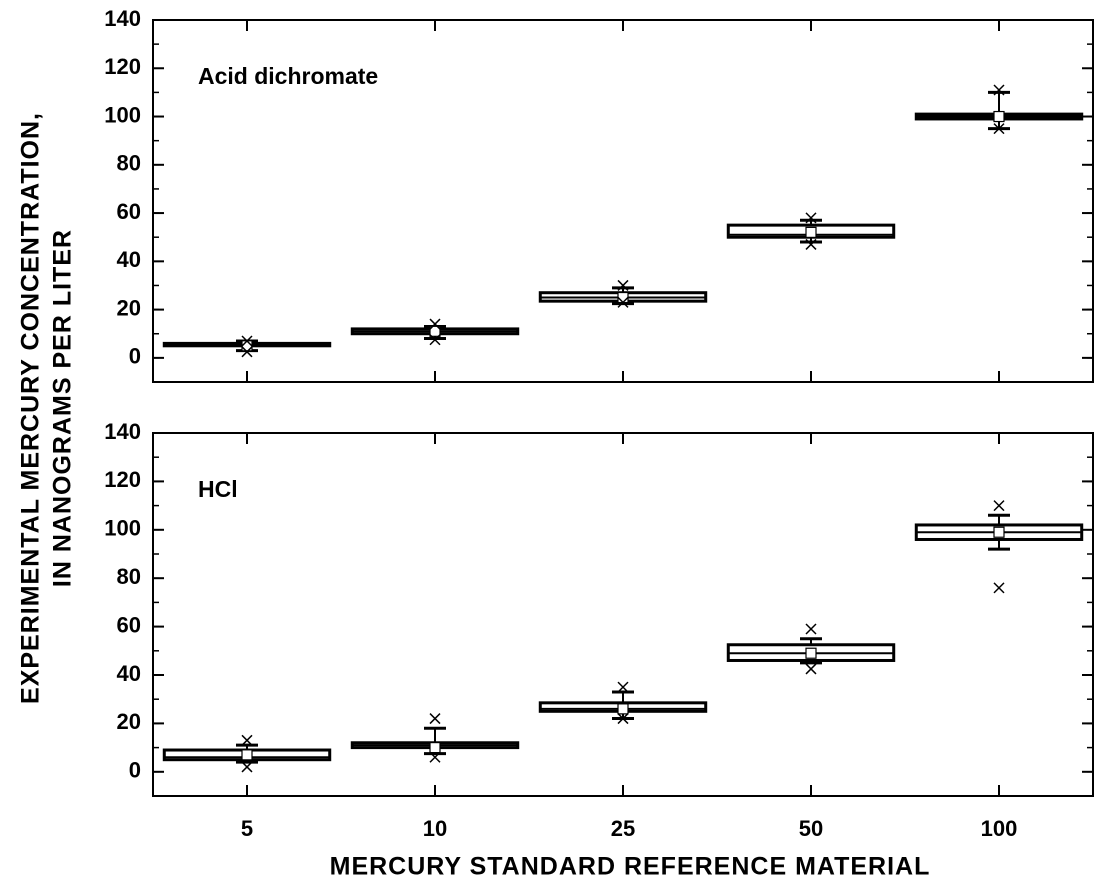 The height and width of the screenshot is (890, 1095). I want to click on x-tick-label: 5, so click(247, 828).